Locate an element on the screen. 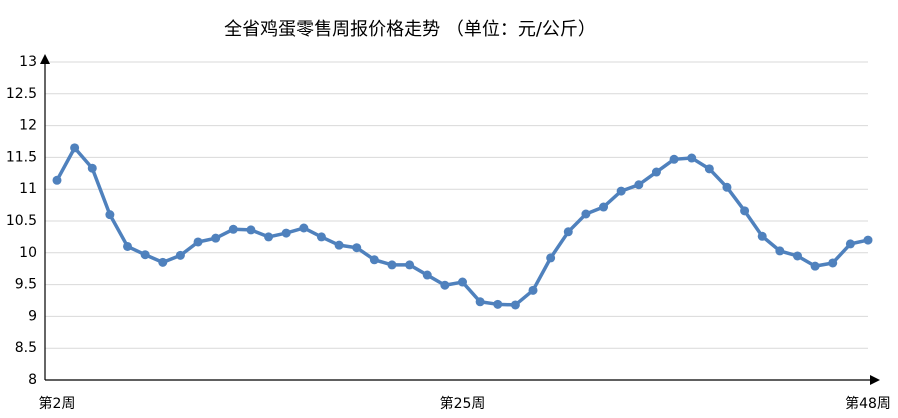 The height and width of the screenshot is (418, 898). y-tick-label: 12.5 is located at coordinates (21, 94).